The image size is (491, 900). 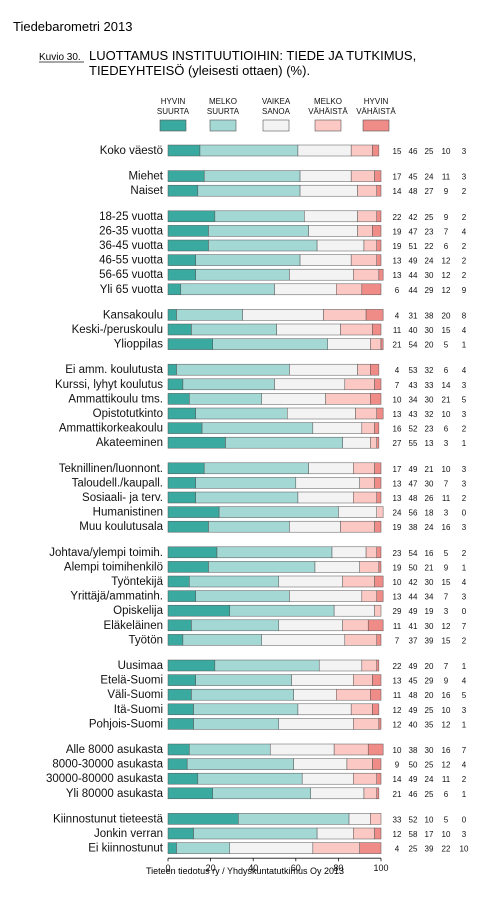 I want to click on row-label: Johtava/ylempi toimih., so click(x=106, y=553).